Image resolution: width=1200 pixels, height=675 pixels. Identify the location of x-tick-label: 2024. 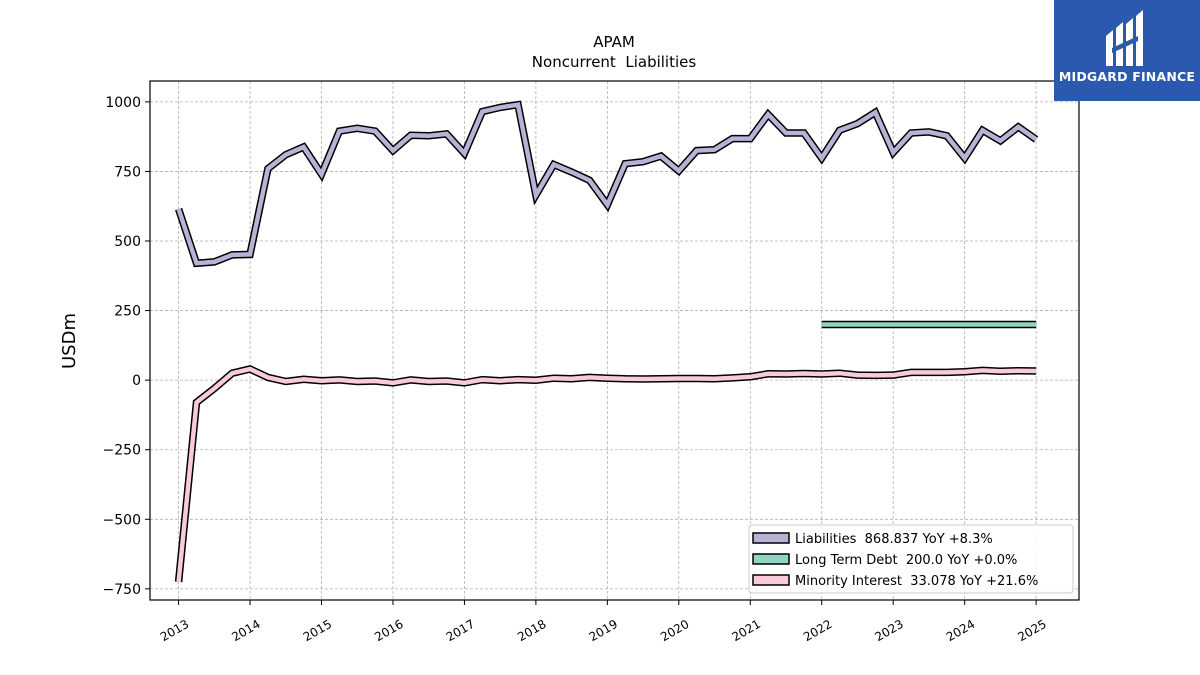
(960, 630).